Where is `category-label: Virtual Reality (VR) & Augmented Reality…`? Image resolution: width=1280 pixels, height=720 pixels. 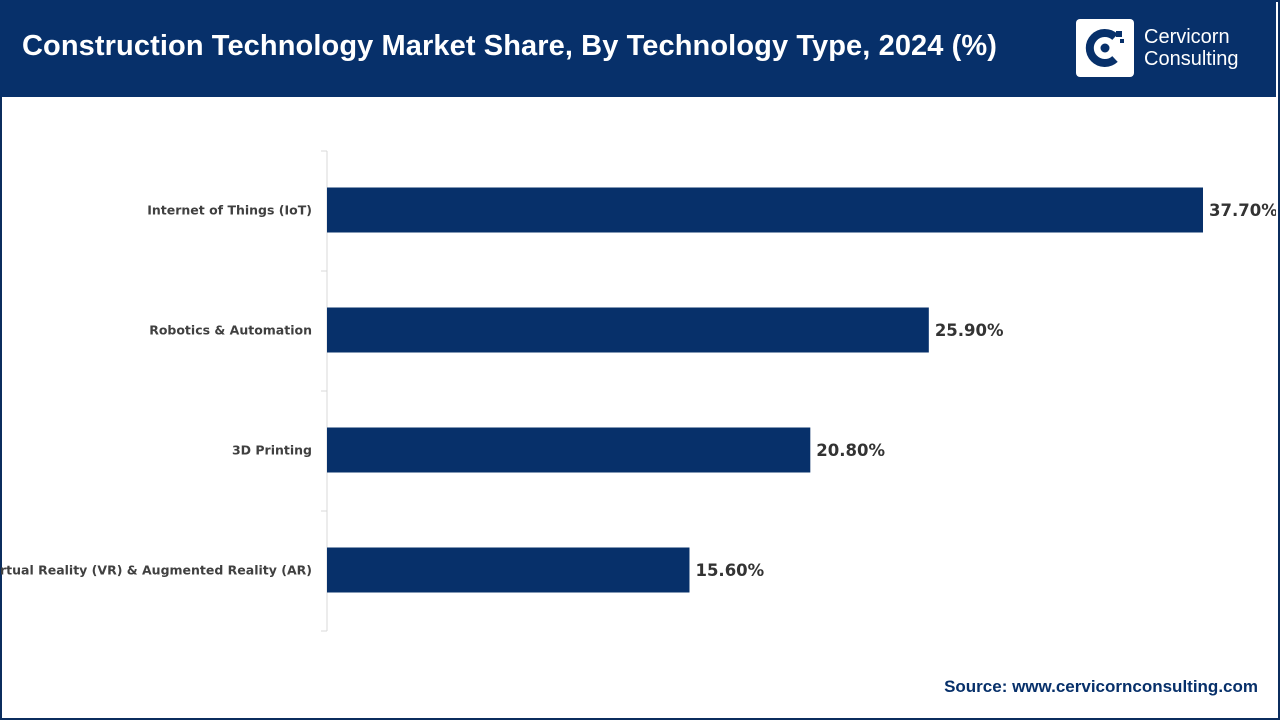 category-label: Virtual Reality (VR) & Augmented Reality… is located at coordinates (156, 570).